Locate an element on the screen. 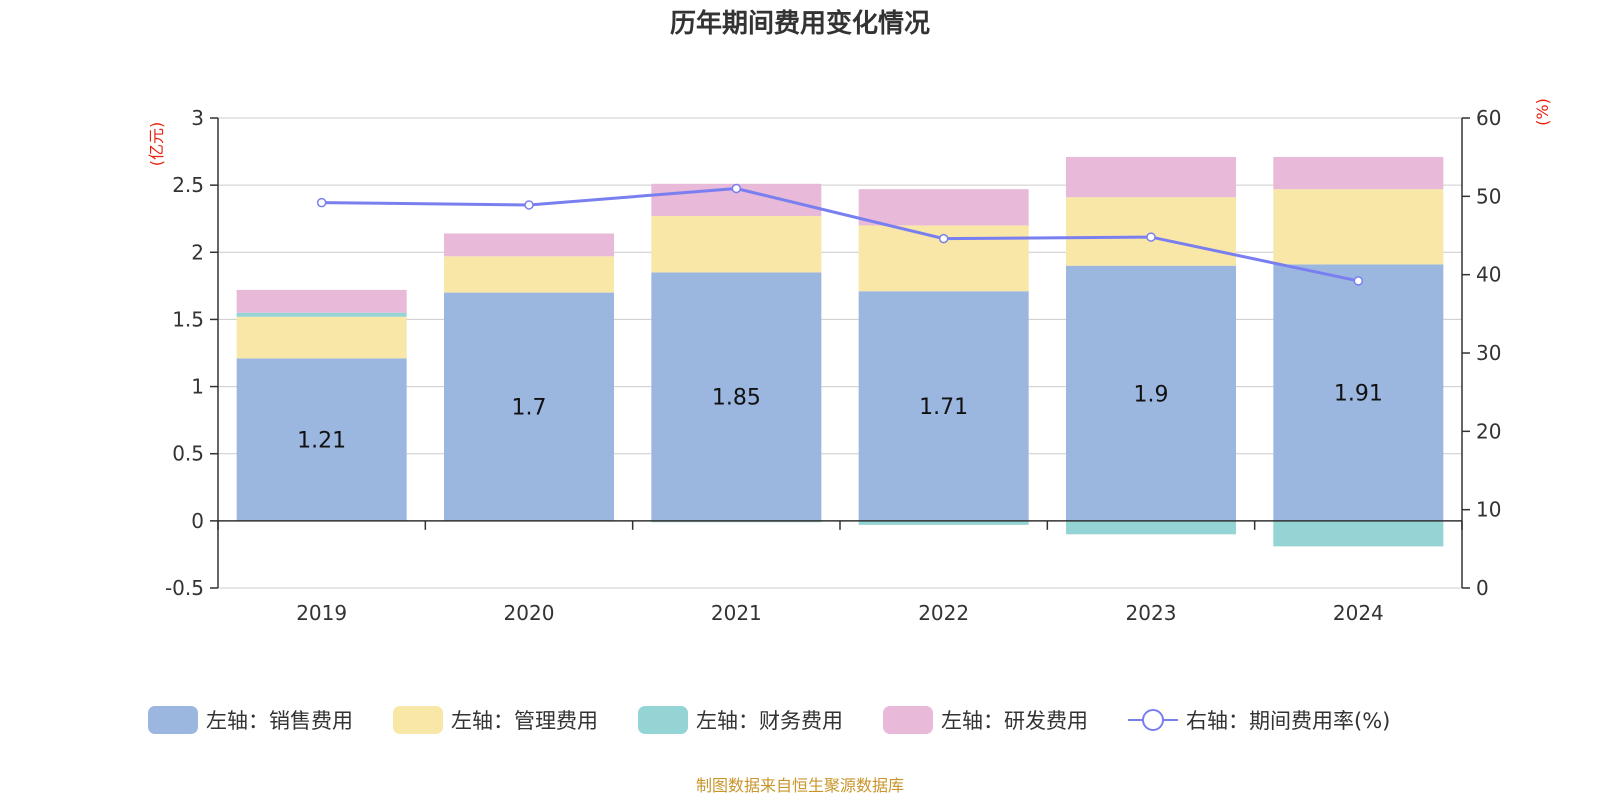  left-tick-label: 3 is located at coordinates (197, 118).